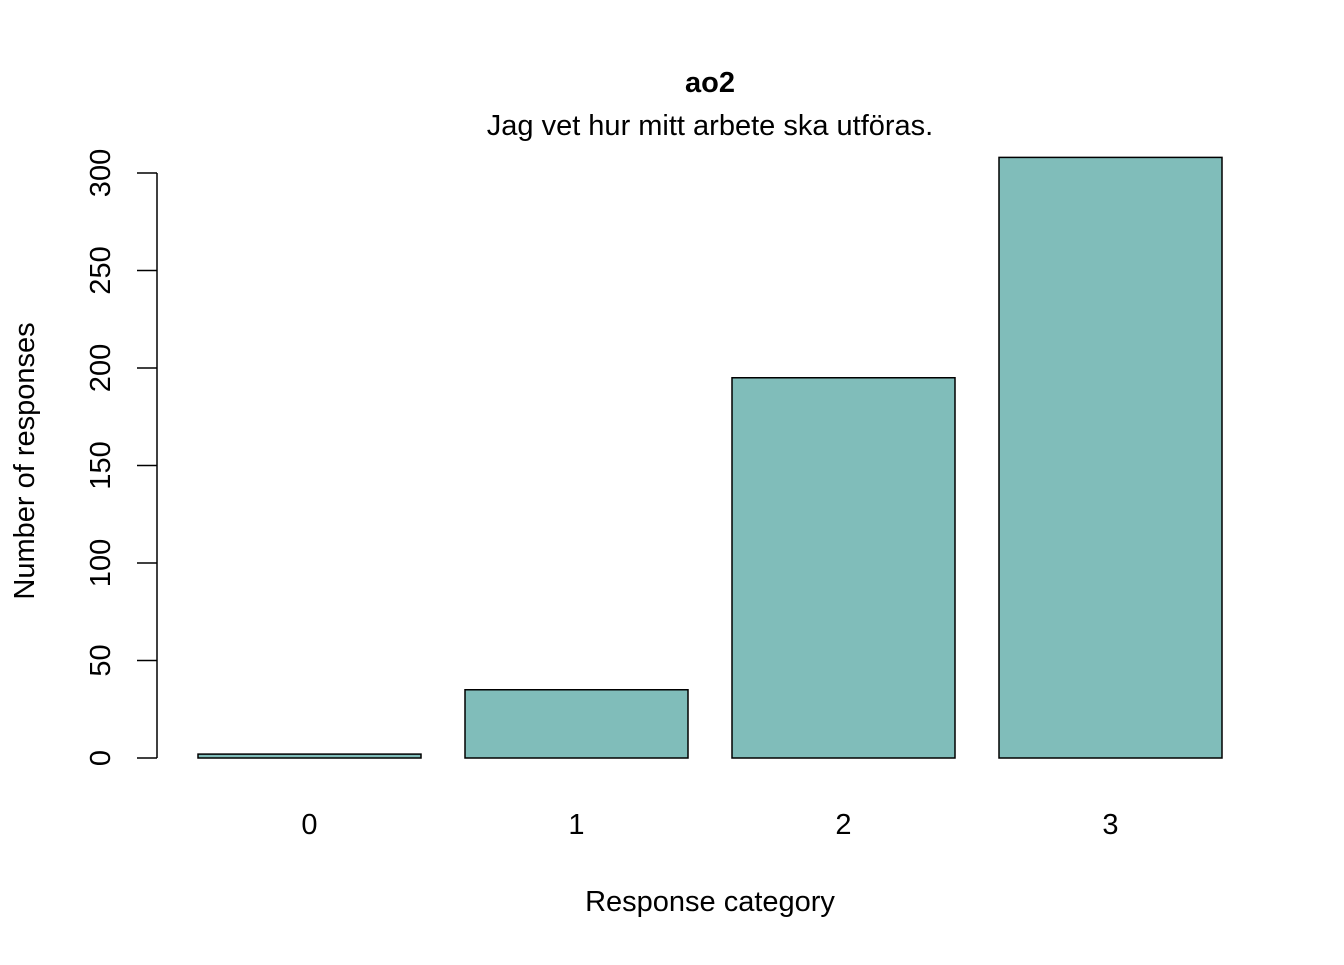 The width and height of the screenshot is (1344, 965). I want to click on x-axis-tick-labels: 0 1 2 3, so click(709, 825).